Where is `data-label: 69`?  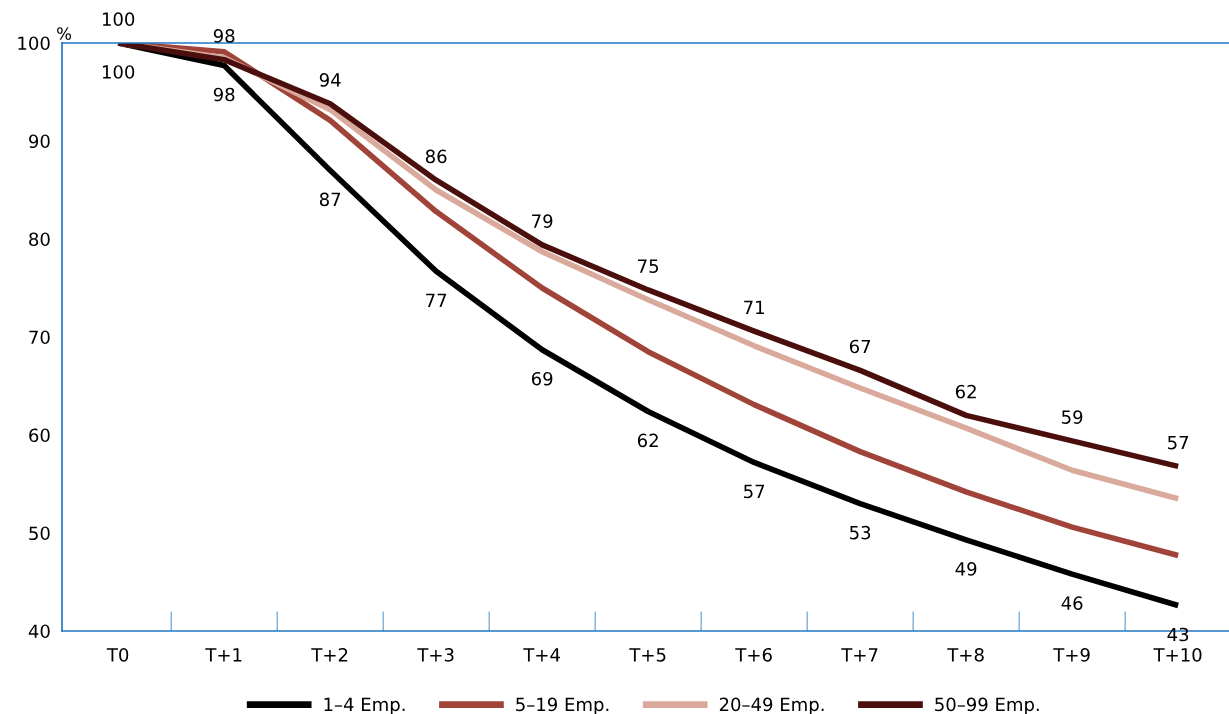 data-label: 69 is located at coordinates (542, 378).